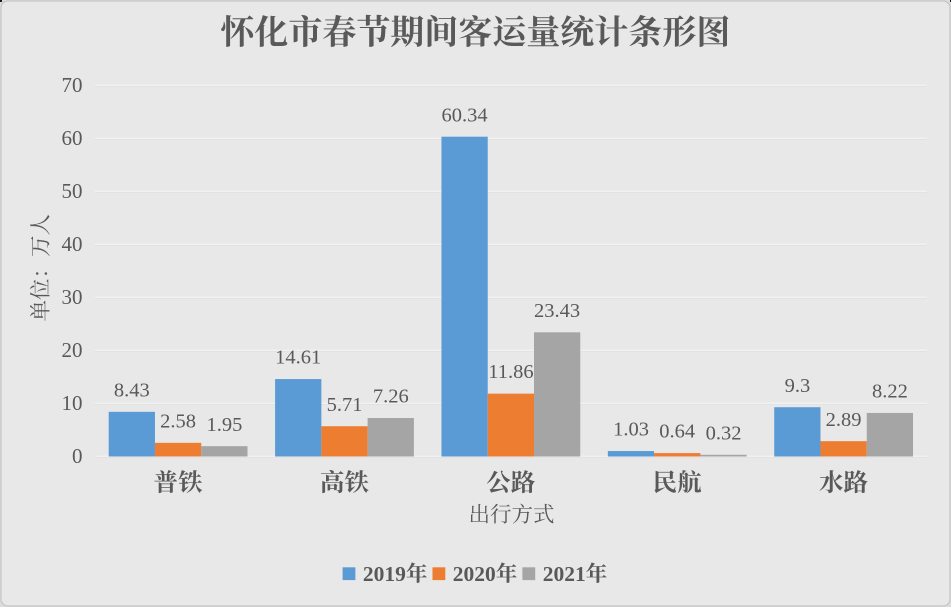 This screenshot has height=607, width=951. I want to click on svg-text: 0.32, so click(724, 433).